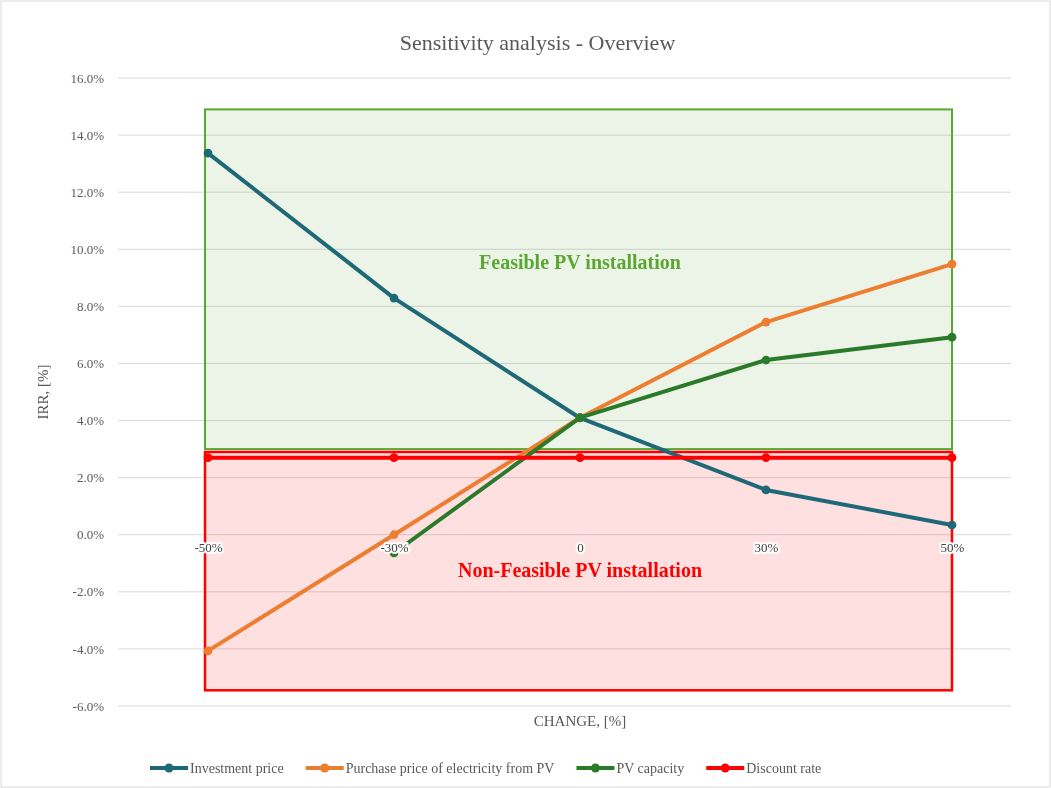 The width and height of the screenshot is (1051, 788). What do you see at coordinates (87, 78) in the screenshot?
I see `y-tick-label: 16.0%` at bounding box center [87, 78].